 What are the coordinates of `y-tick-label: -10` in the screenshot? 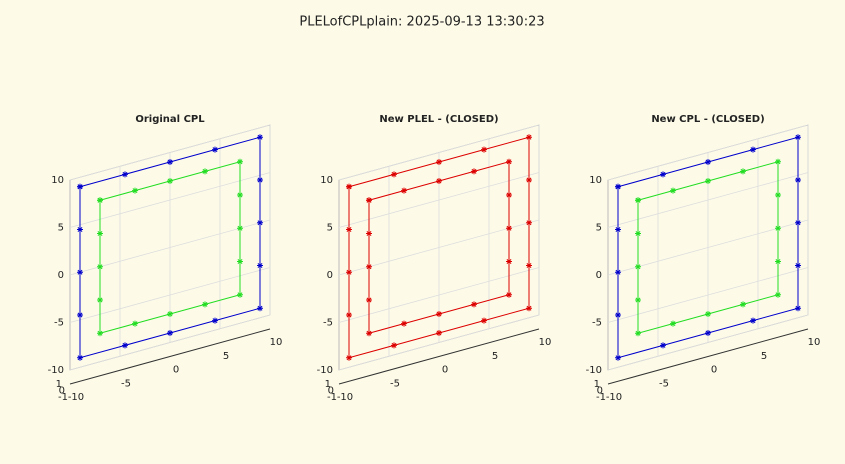 It's located at (56, 370).